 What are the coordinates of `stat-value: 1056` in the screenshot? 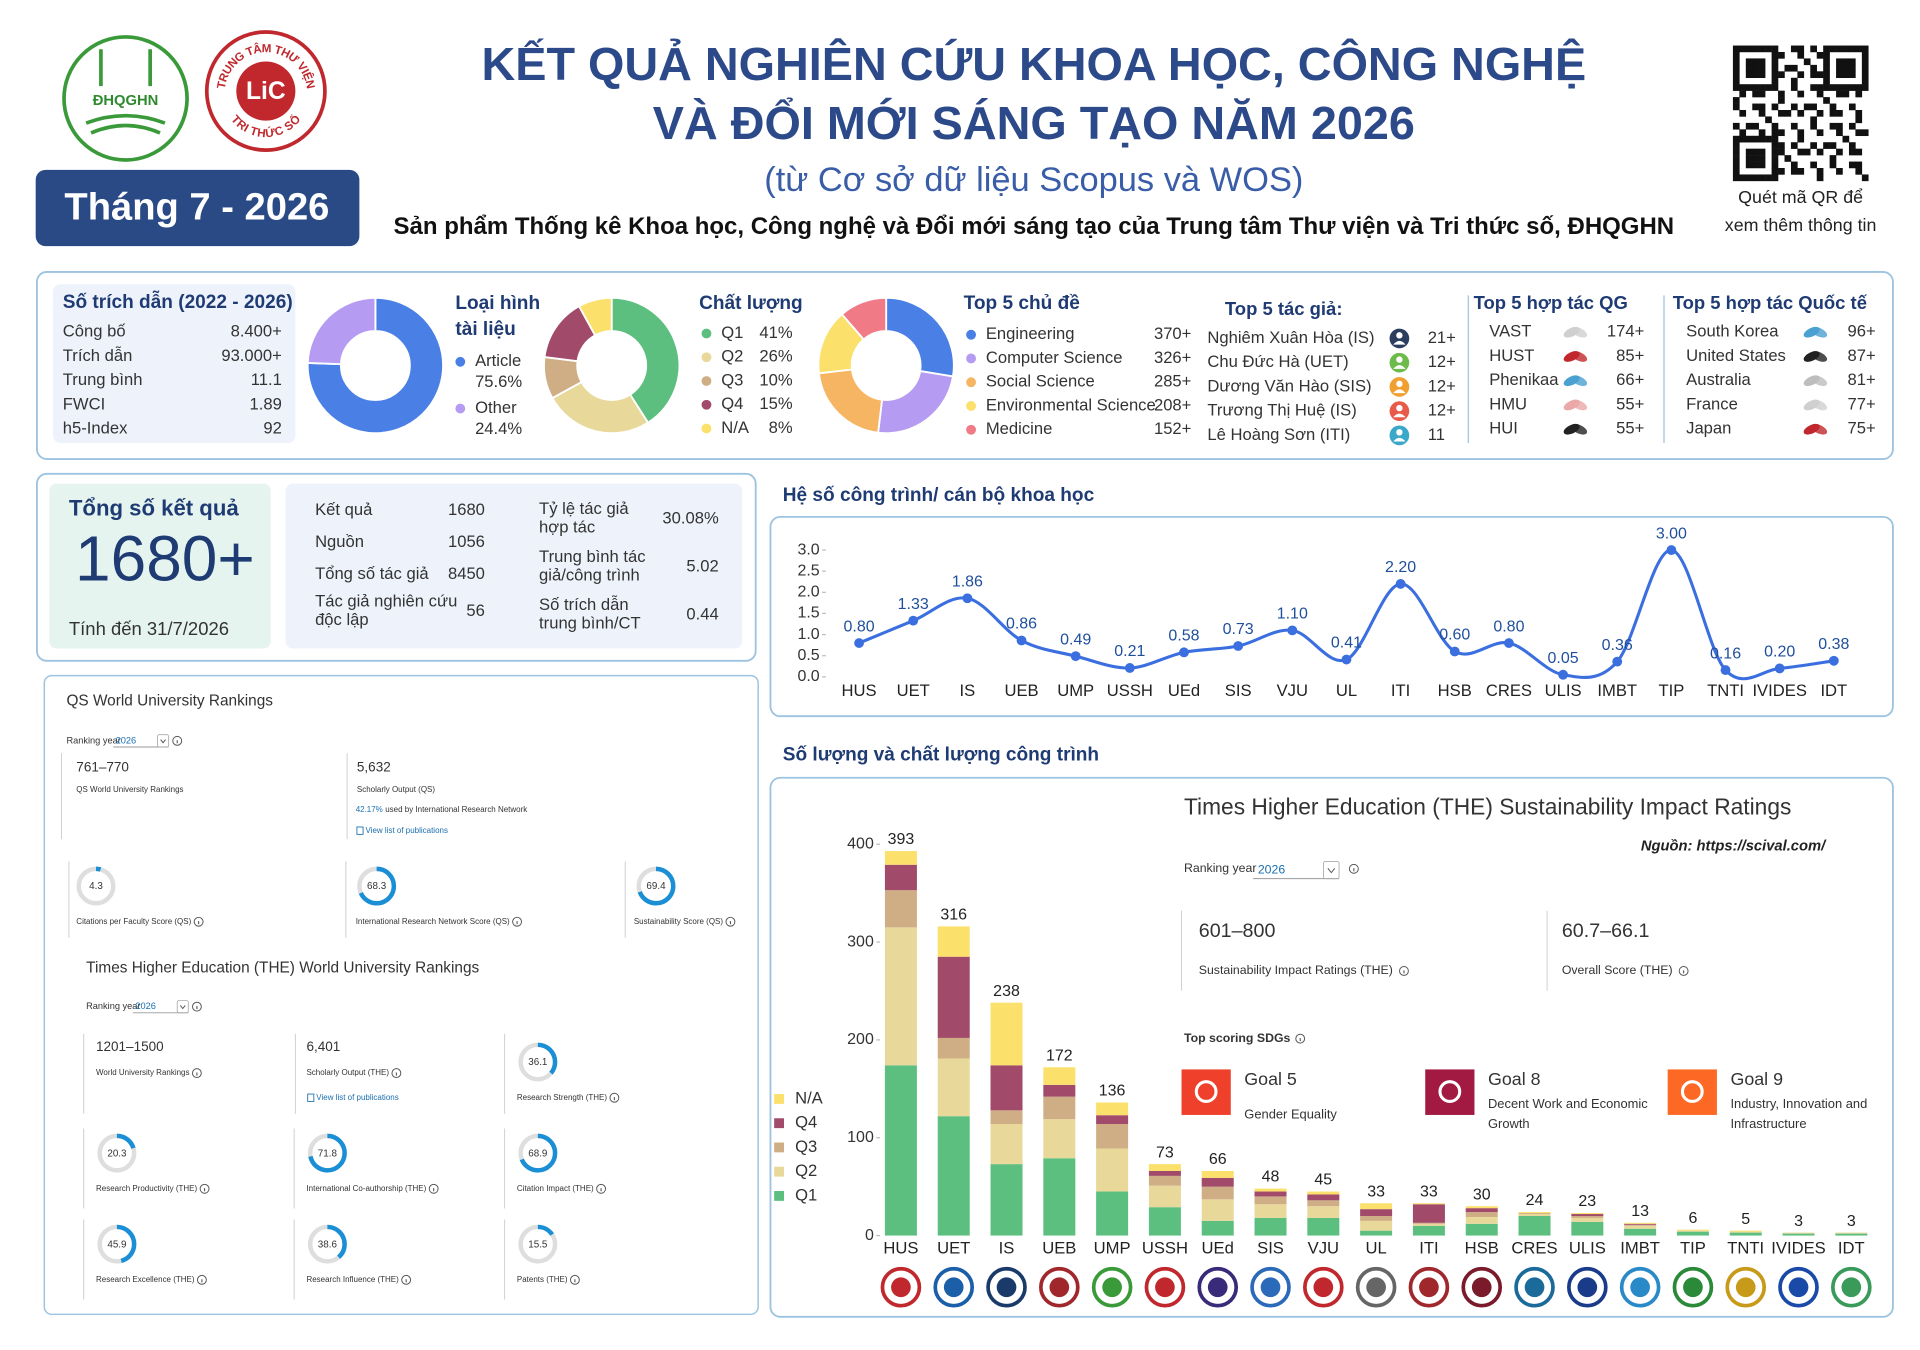 It's located at (466, 541).